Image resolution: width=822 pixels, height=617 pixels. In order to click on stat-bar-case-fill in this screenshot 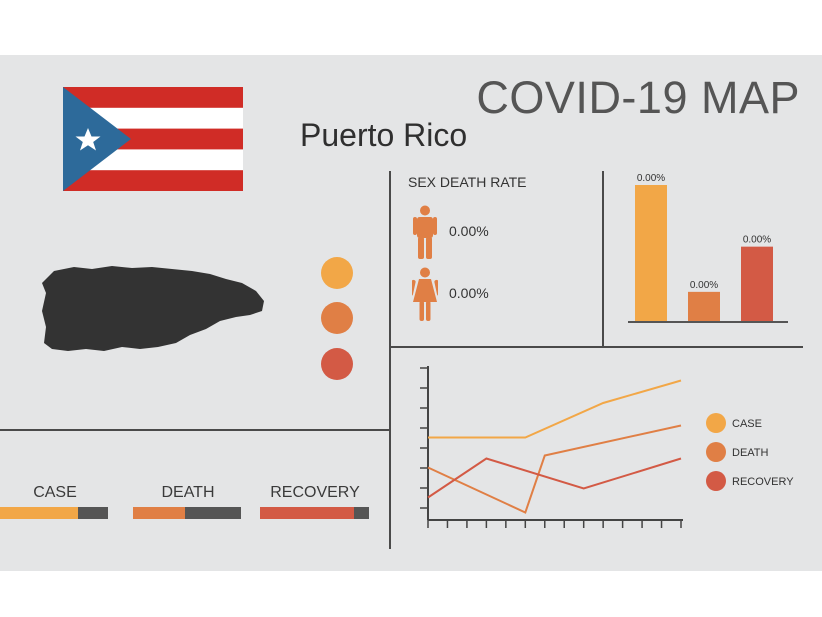, I will do `click(39, 513)`.